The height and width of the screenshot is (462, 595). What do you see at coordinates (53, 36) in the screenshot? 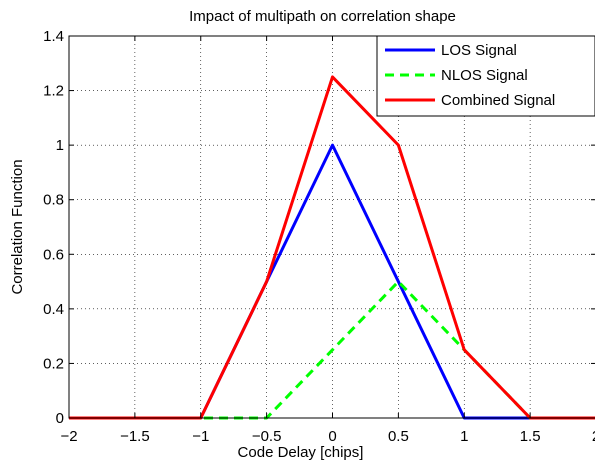
I see `y-tick-label: 1.4` at bounding box center [53, 36].